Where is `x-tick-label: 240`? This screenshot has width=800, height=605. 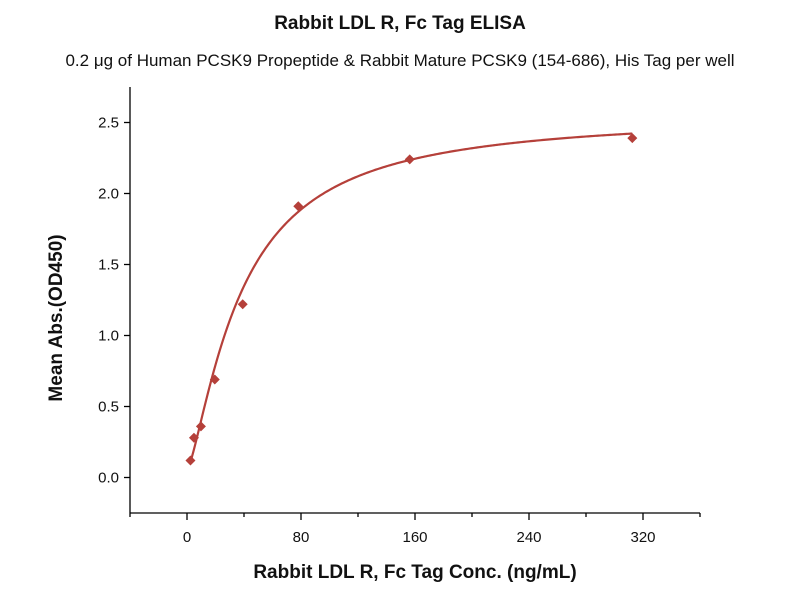
x-tick-label: 240 is located at coordinates (528, 537).